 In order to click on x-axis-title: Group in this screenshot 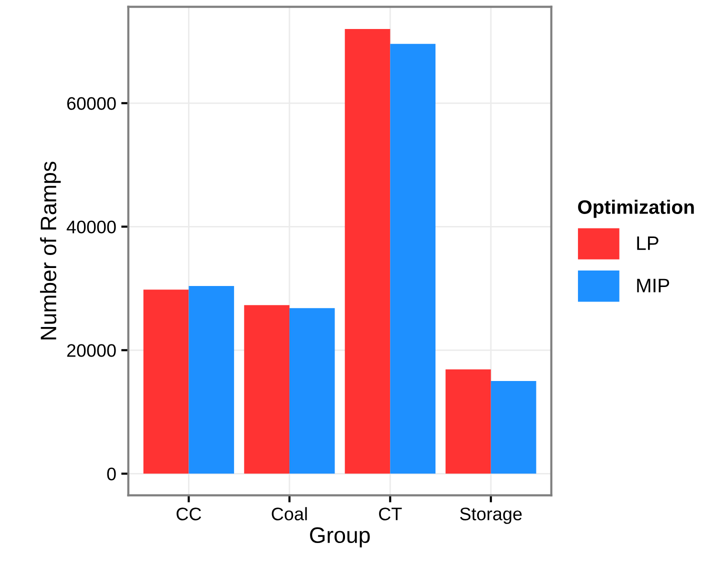, I will do `click(340, 537)`.